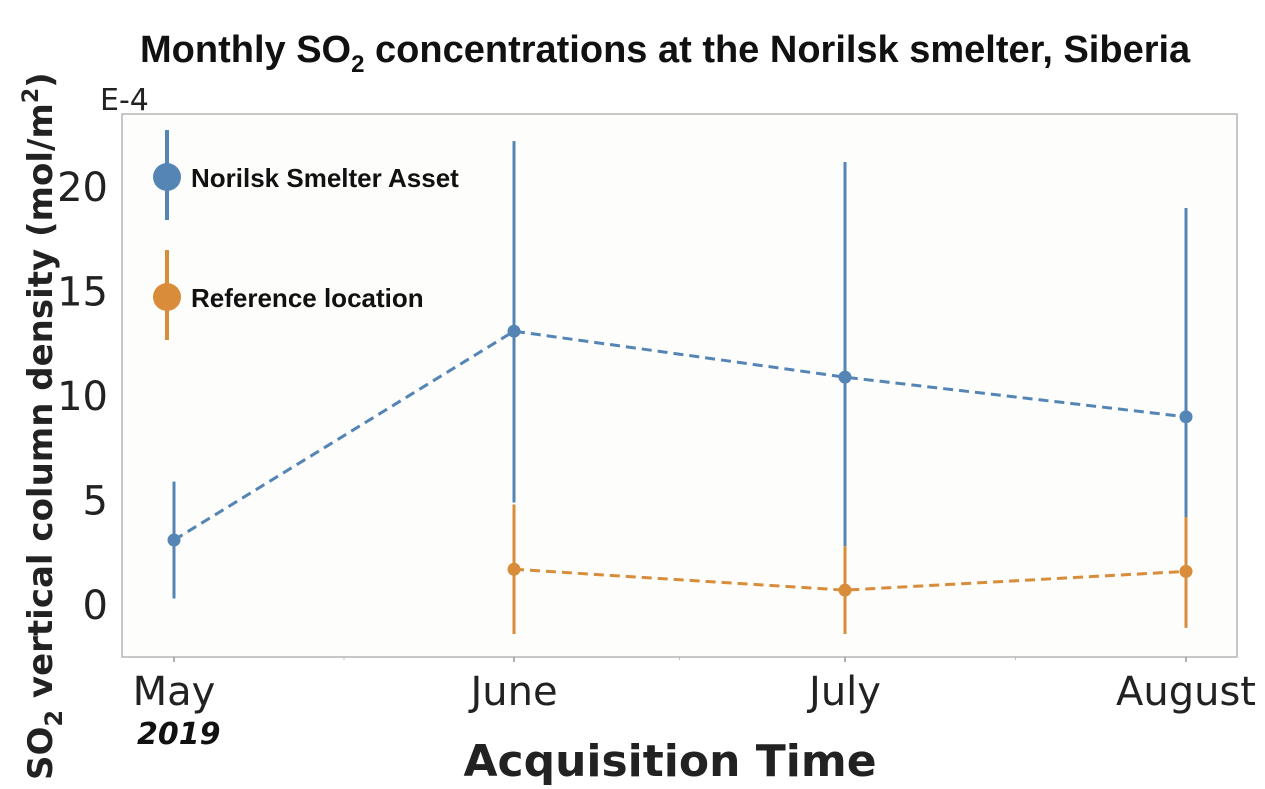  Describe the element at coordinates (669, 761) in the screenshot. I see `x-axis-label: Acquisition Time` at that location.